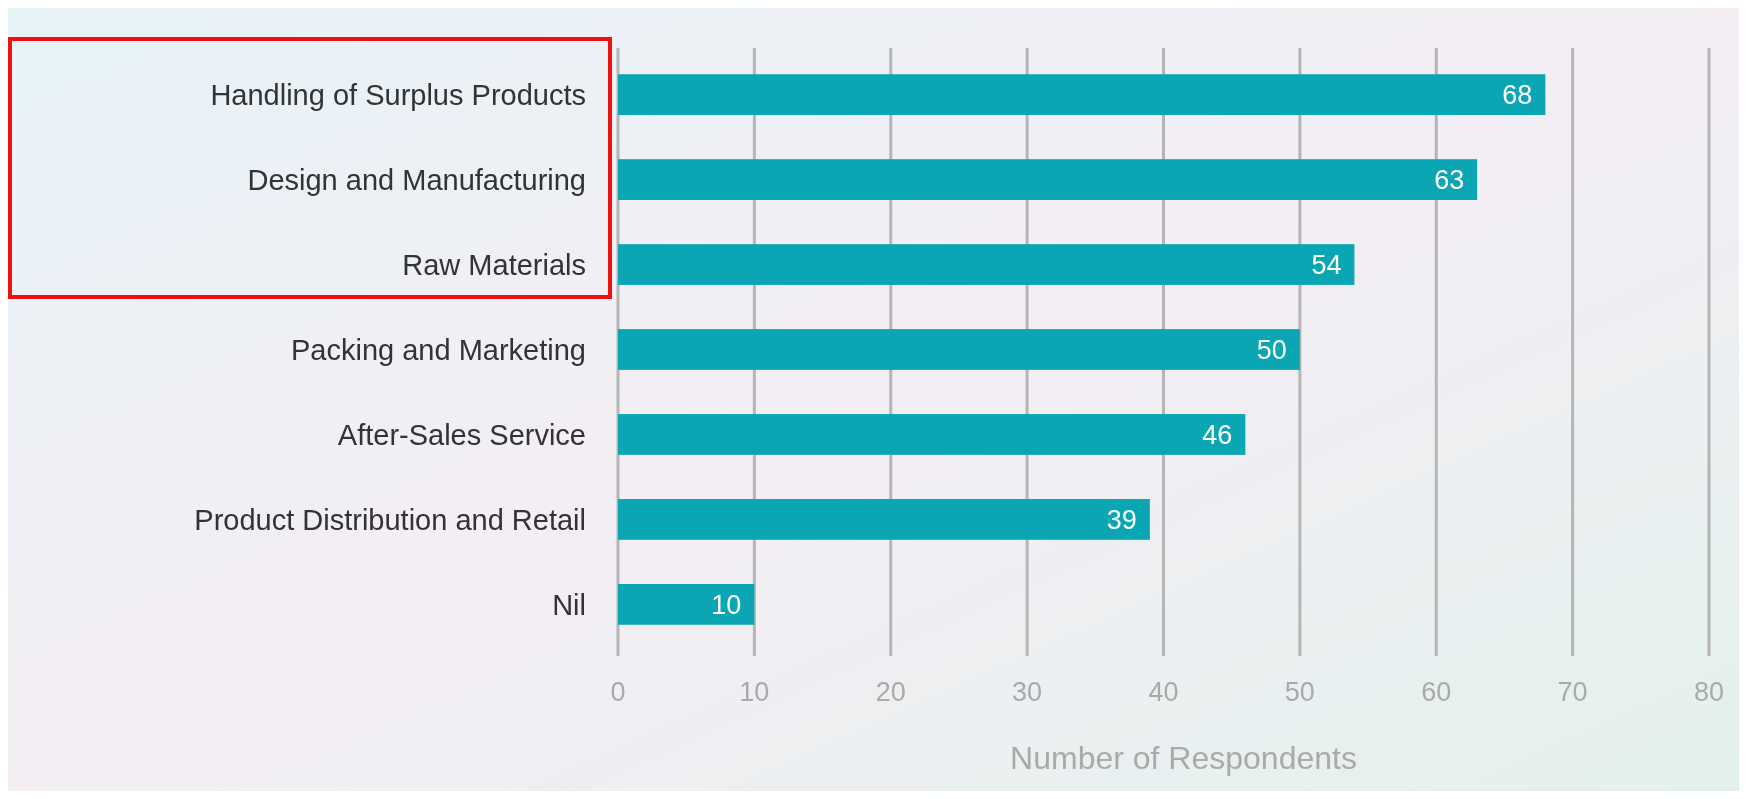 This screenshot has height=799, width=1747. What do you see at coordinates (461, 434) in the screenshot?
I see `y-tick-label: After-Sales Service` at bounding box center [461, 434].